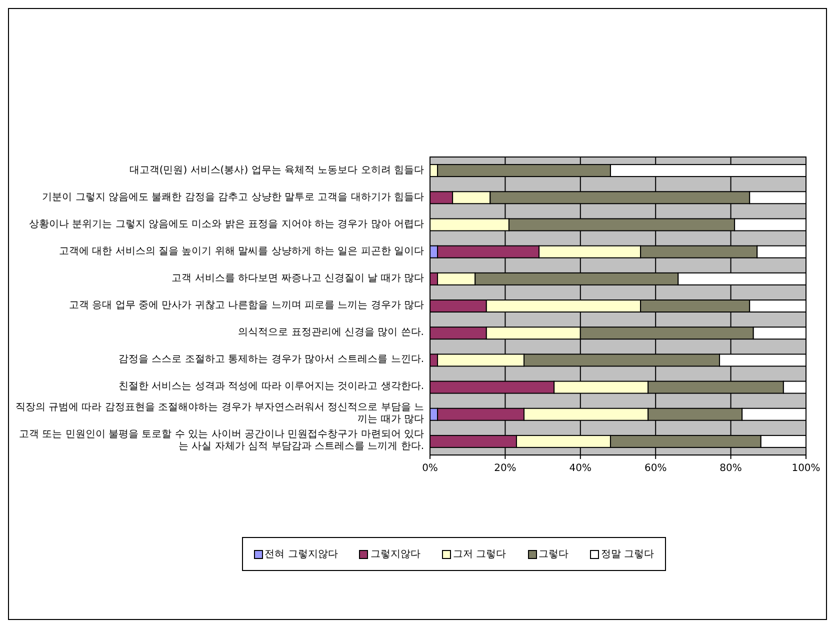 The height and width of the screenshot is (631, 835). What do you see at coordinates (271, 360) in the screenshot?
I see `y-tick-label: 감정을 스스로 조절하고 통제하는 경우가 많아서 스트레스를 느낀다.` at bounding box center [271, 360].